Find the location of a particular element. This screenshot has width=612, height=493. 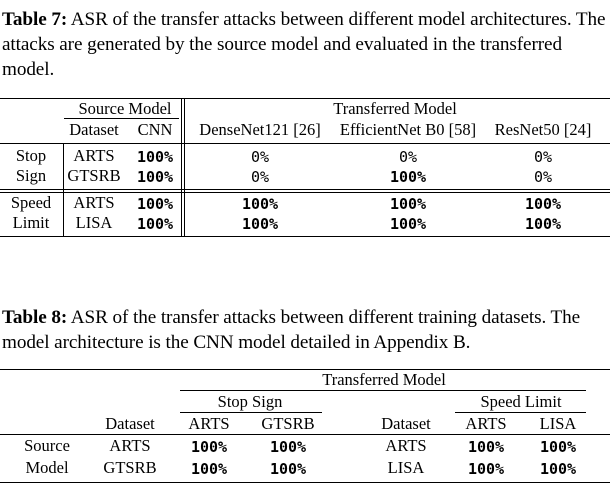

table8-right-col2-header: LISA is located at coordinates (558, 423).